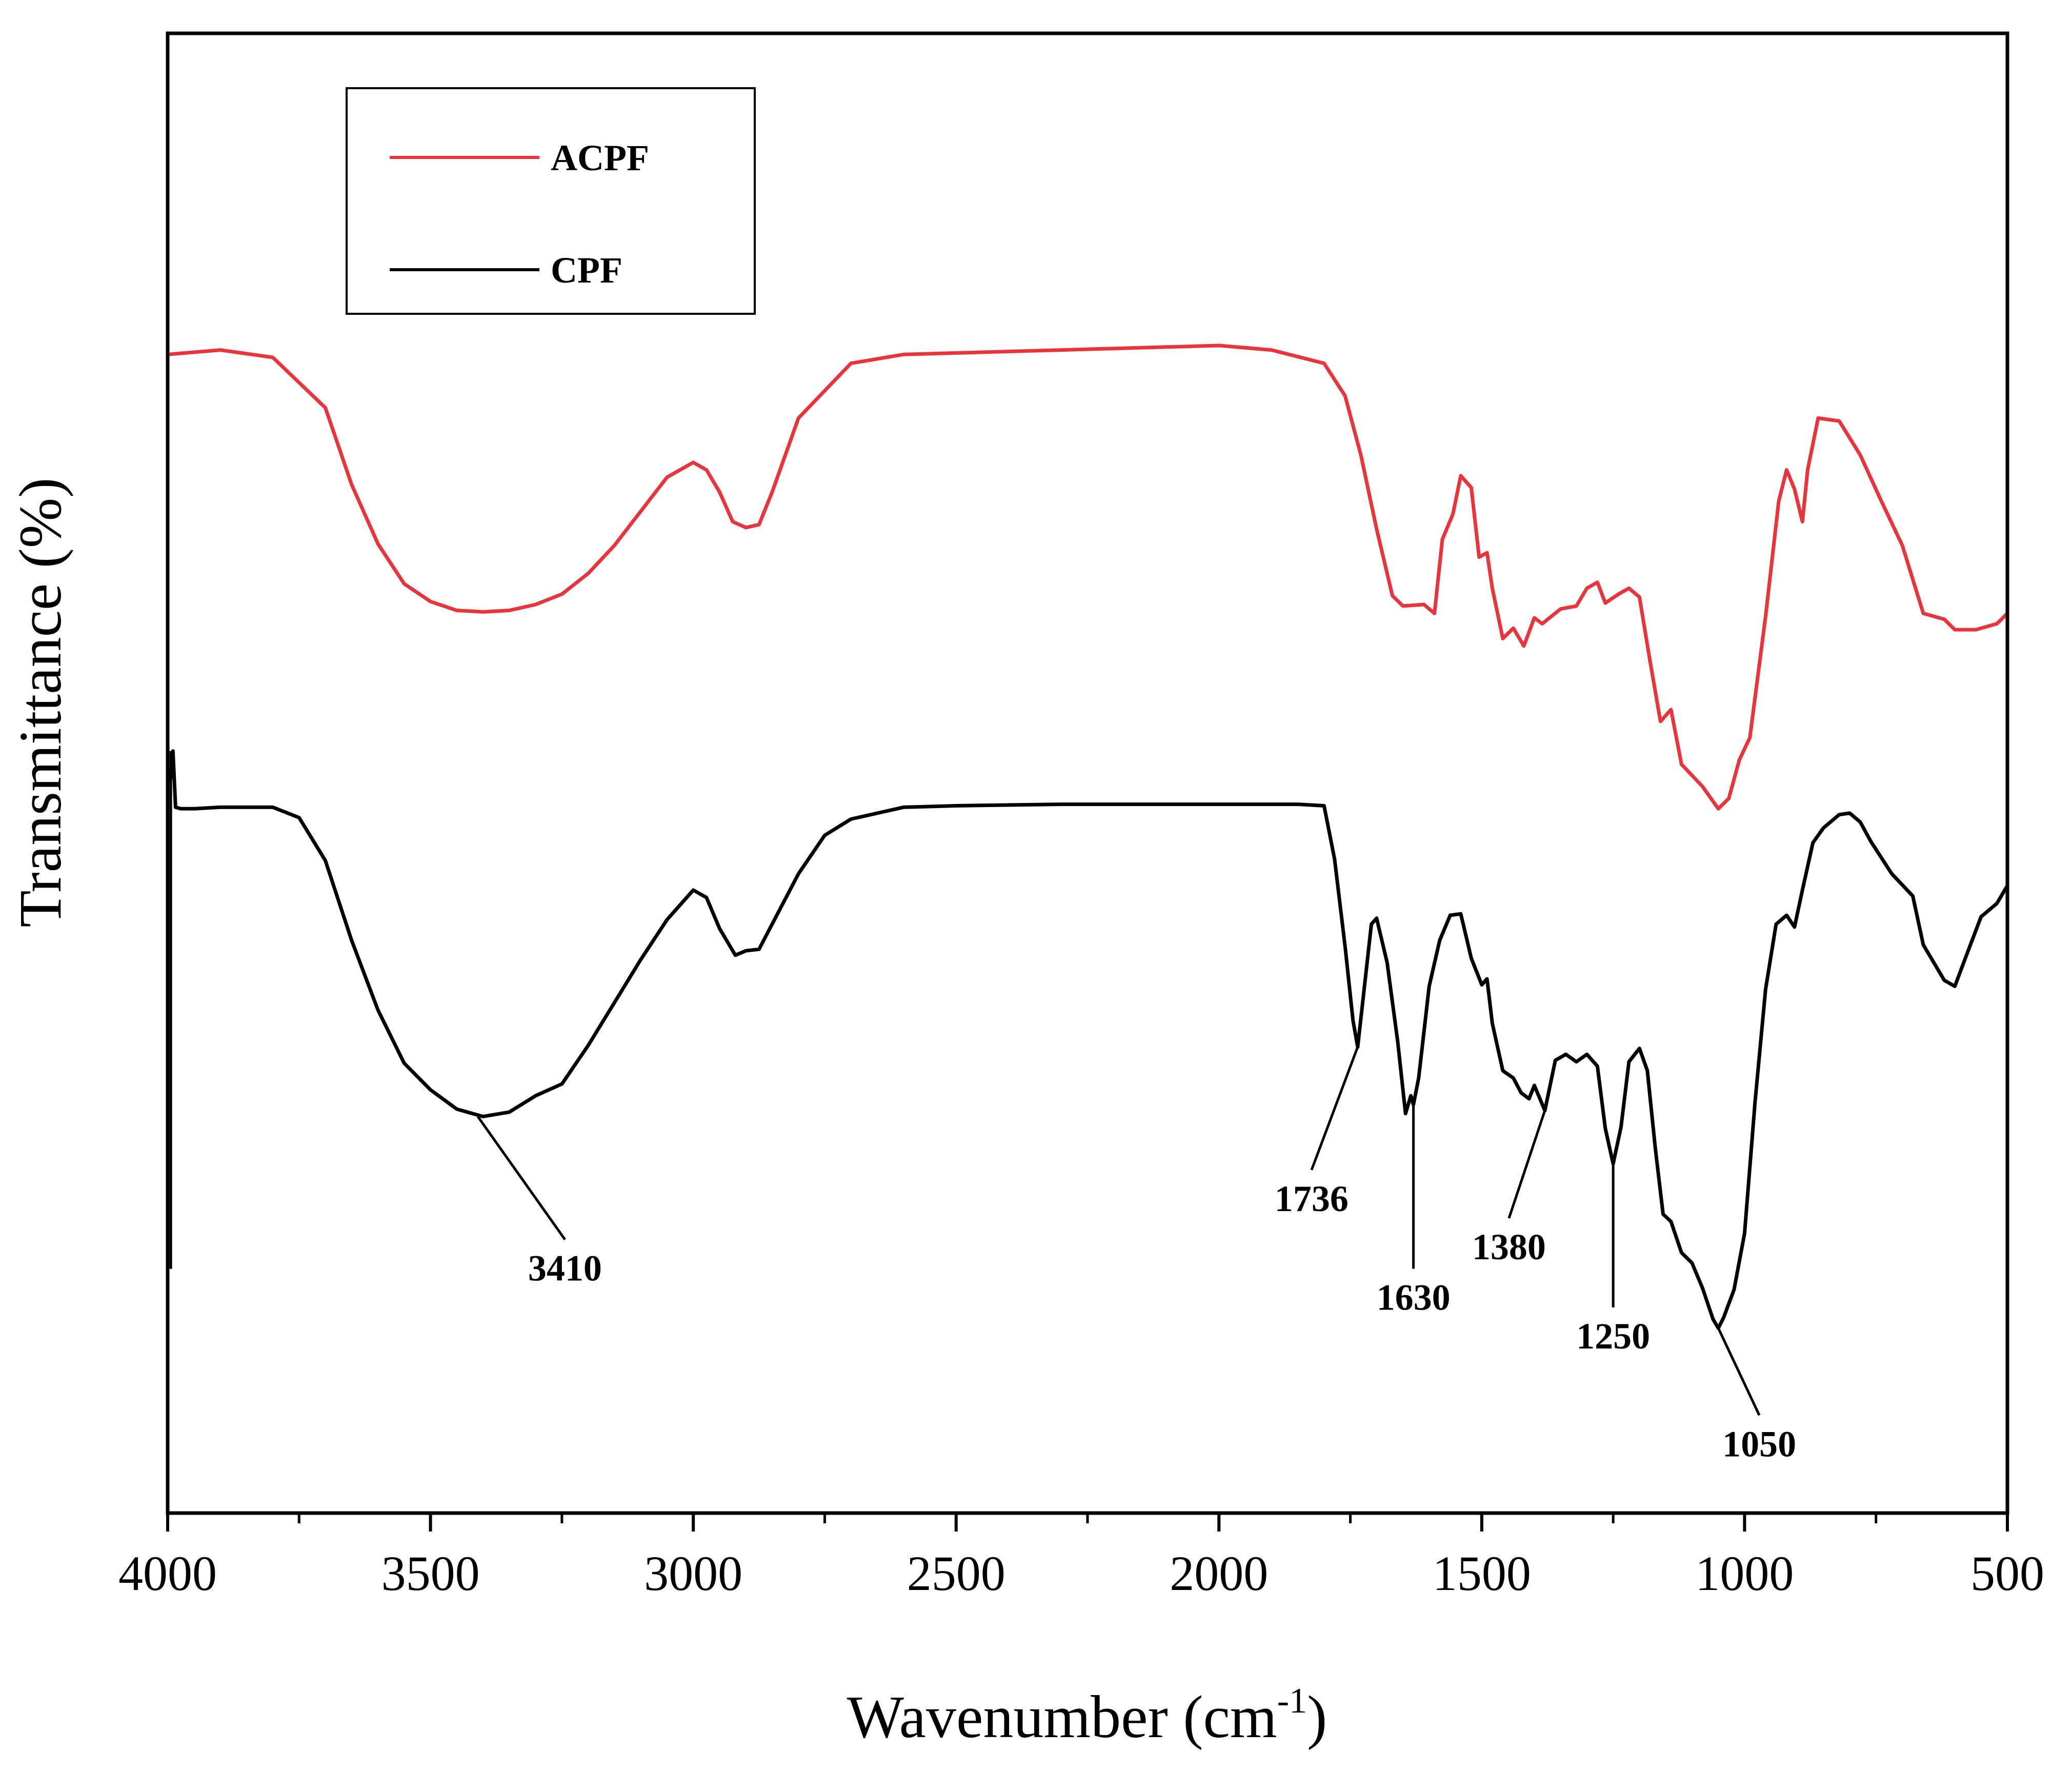 The width and height of the screenshot is (2072, 1772). What do you see at coordinates (1317, 1717) in the screenshot?
I see `x-axis-title-close: )` at bounding box center [1317, 1717].